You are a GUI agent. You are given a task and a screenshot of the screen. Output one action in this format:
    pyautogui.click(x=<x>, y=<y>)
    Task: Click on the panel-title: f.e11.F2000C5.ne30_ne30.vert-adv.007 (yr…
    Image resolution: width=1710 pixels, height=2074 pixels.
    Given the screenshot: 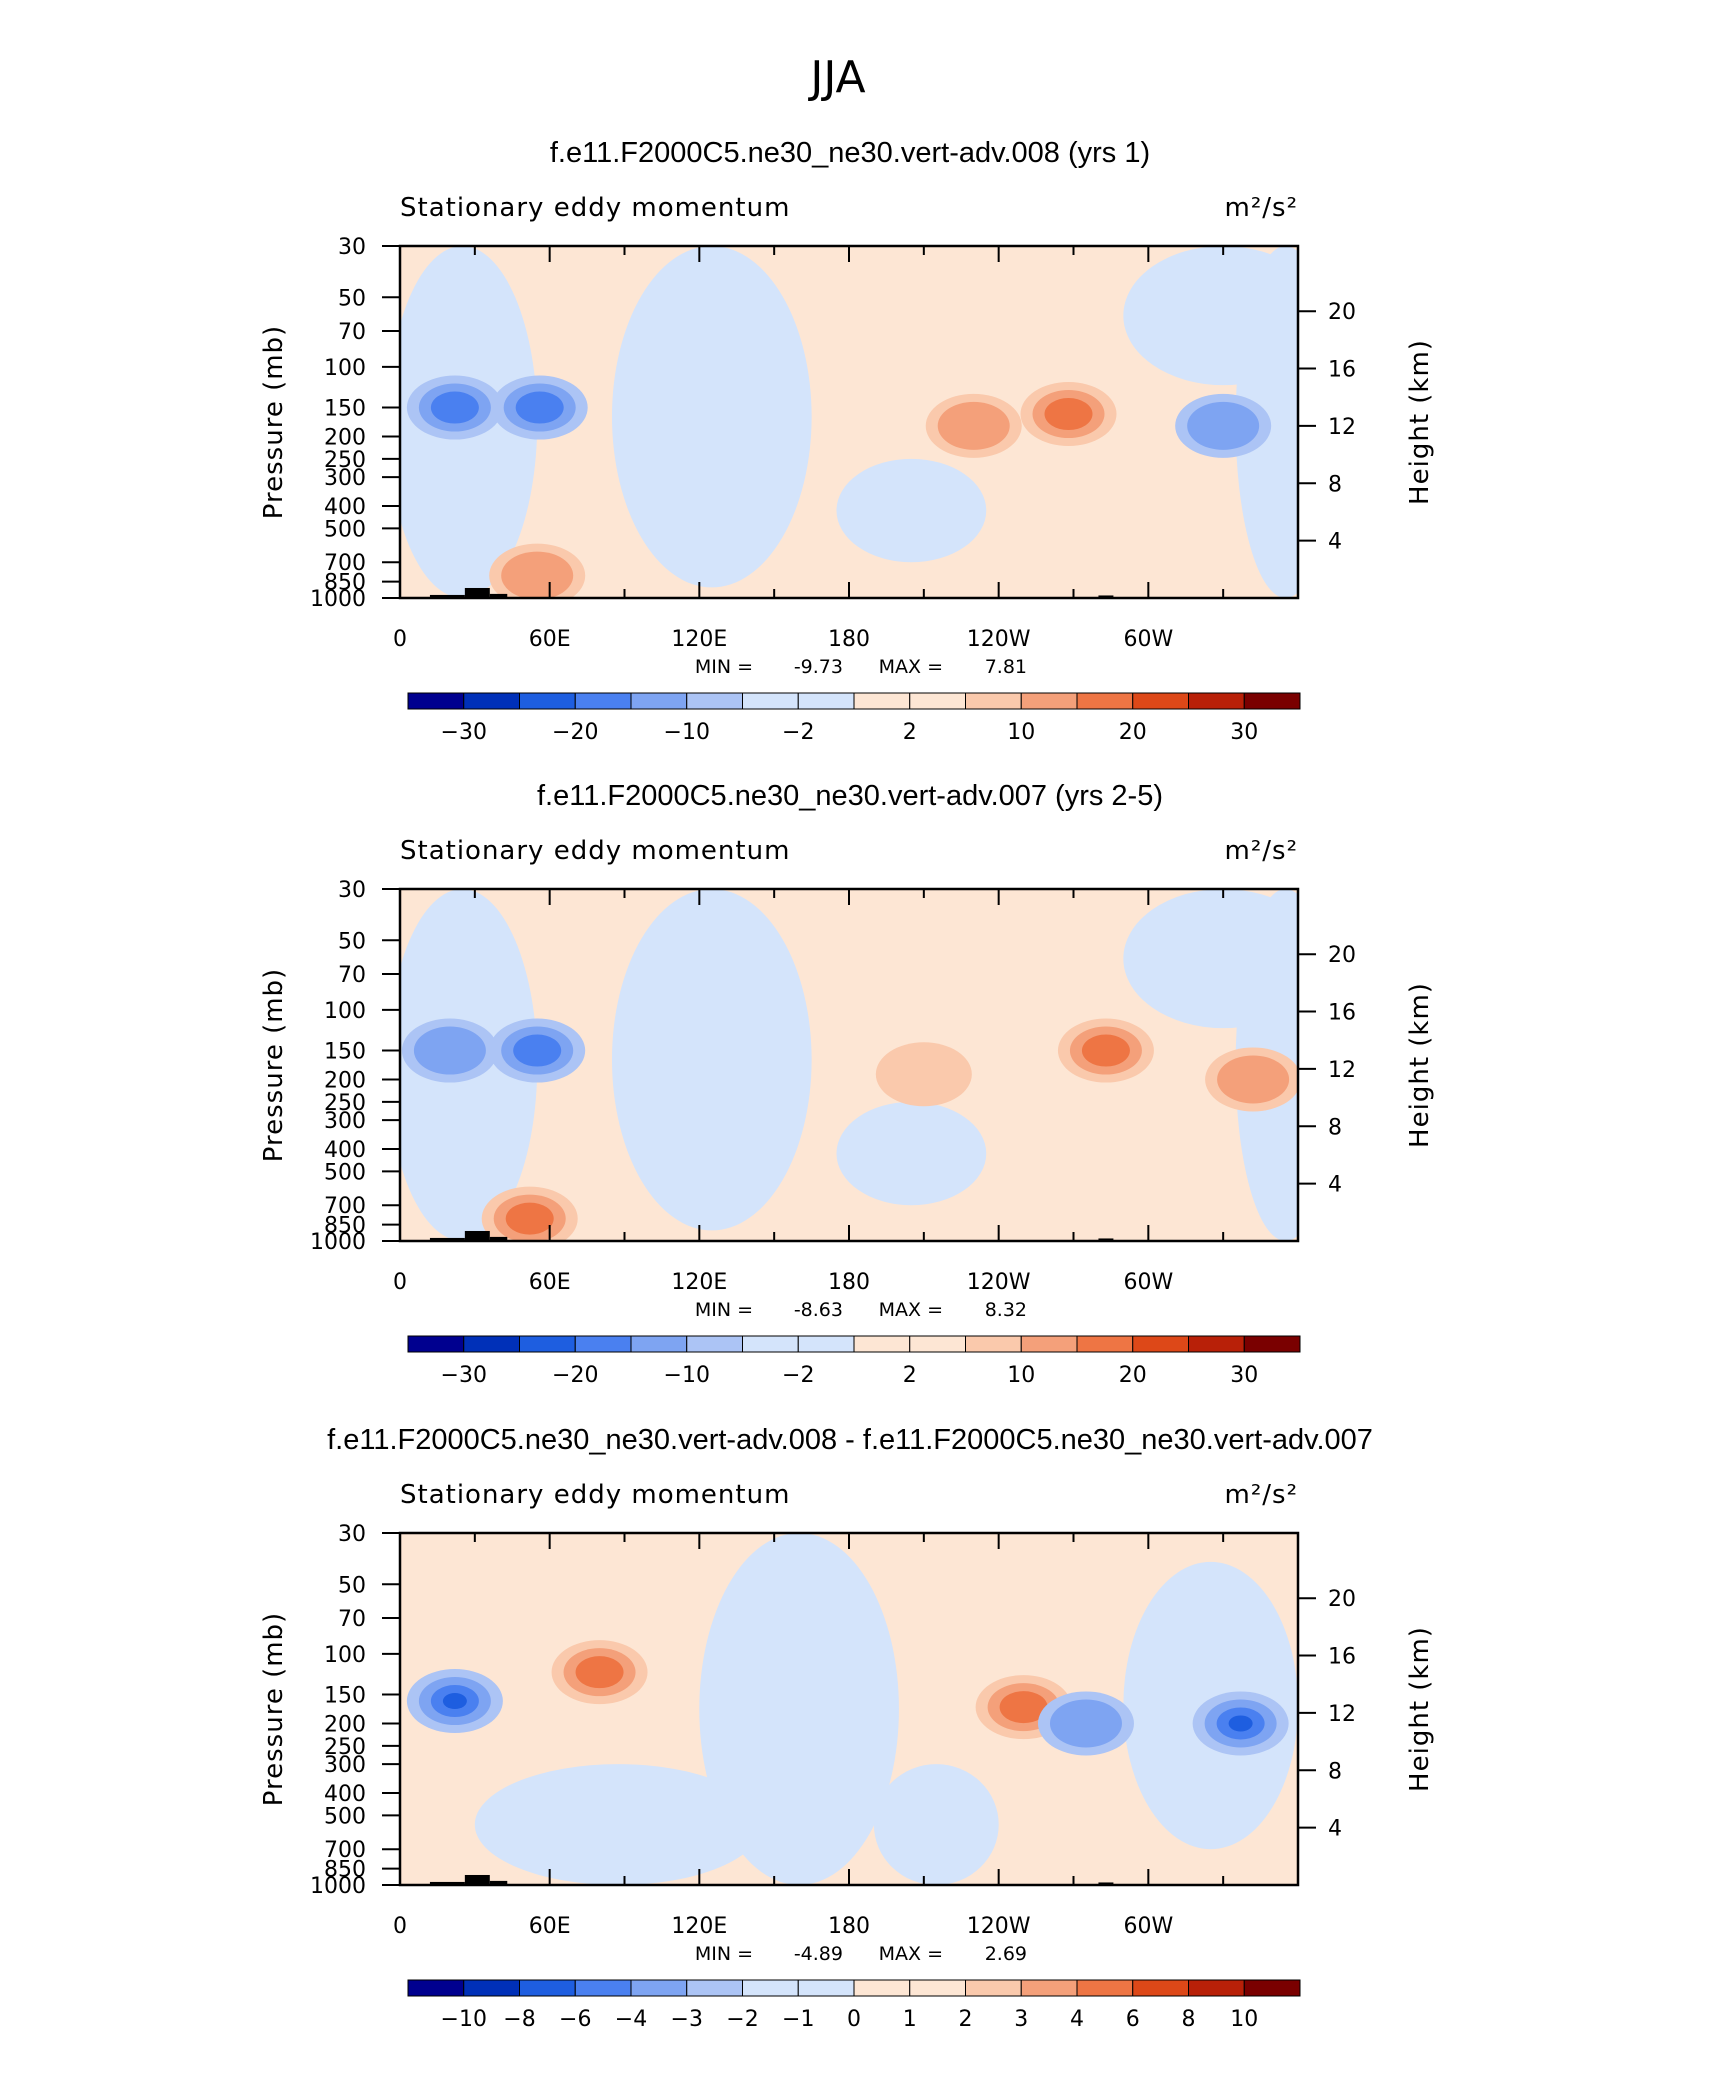 What is the action you would take?
    pyautogui.click(x=850, y=796)
    